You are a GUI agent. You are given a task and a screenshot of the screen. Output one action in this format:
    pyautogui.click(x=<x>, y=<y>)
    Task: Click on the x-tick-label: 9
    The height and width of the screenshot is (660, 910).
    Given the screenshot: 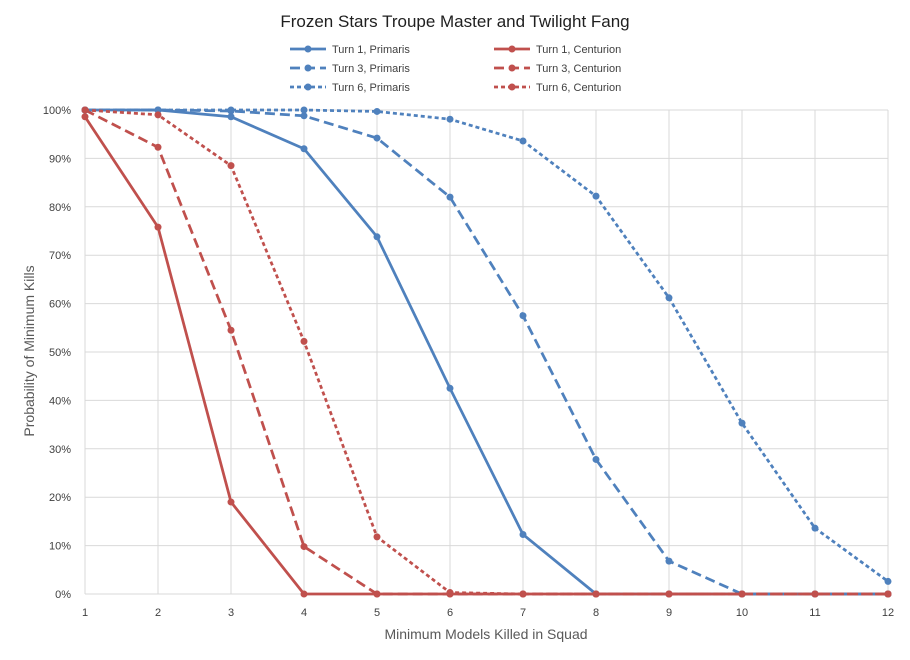 What is the action you would take?
    pyautogui.click(x=669, y=613)
    